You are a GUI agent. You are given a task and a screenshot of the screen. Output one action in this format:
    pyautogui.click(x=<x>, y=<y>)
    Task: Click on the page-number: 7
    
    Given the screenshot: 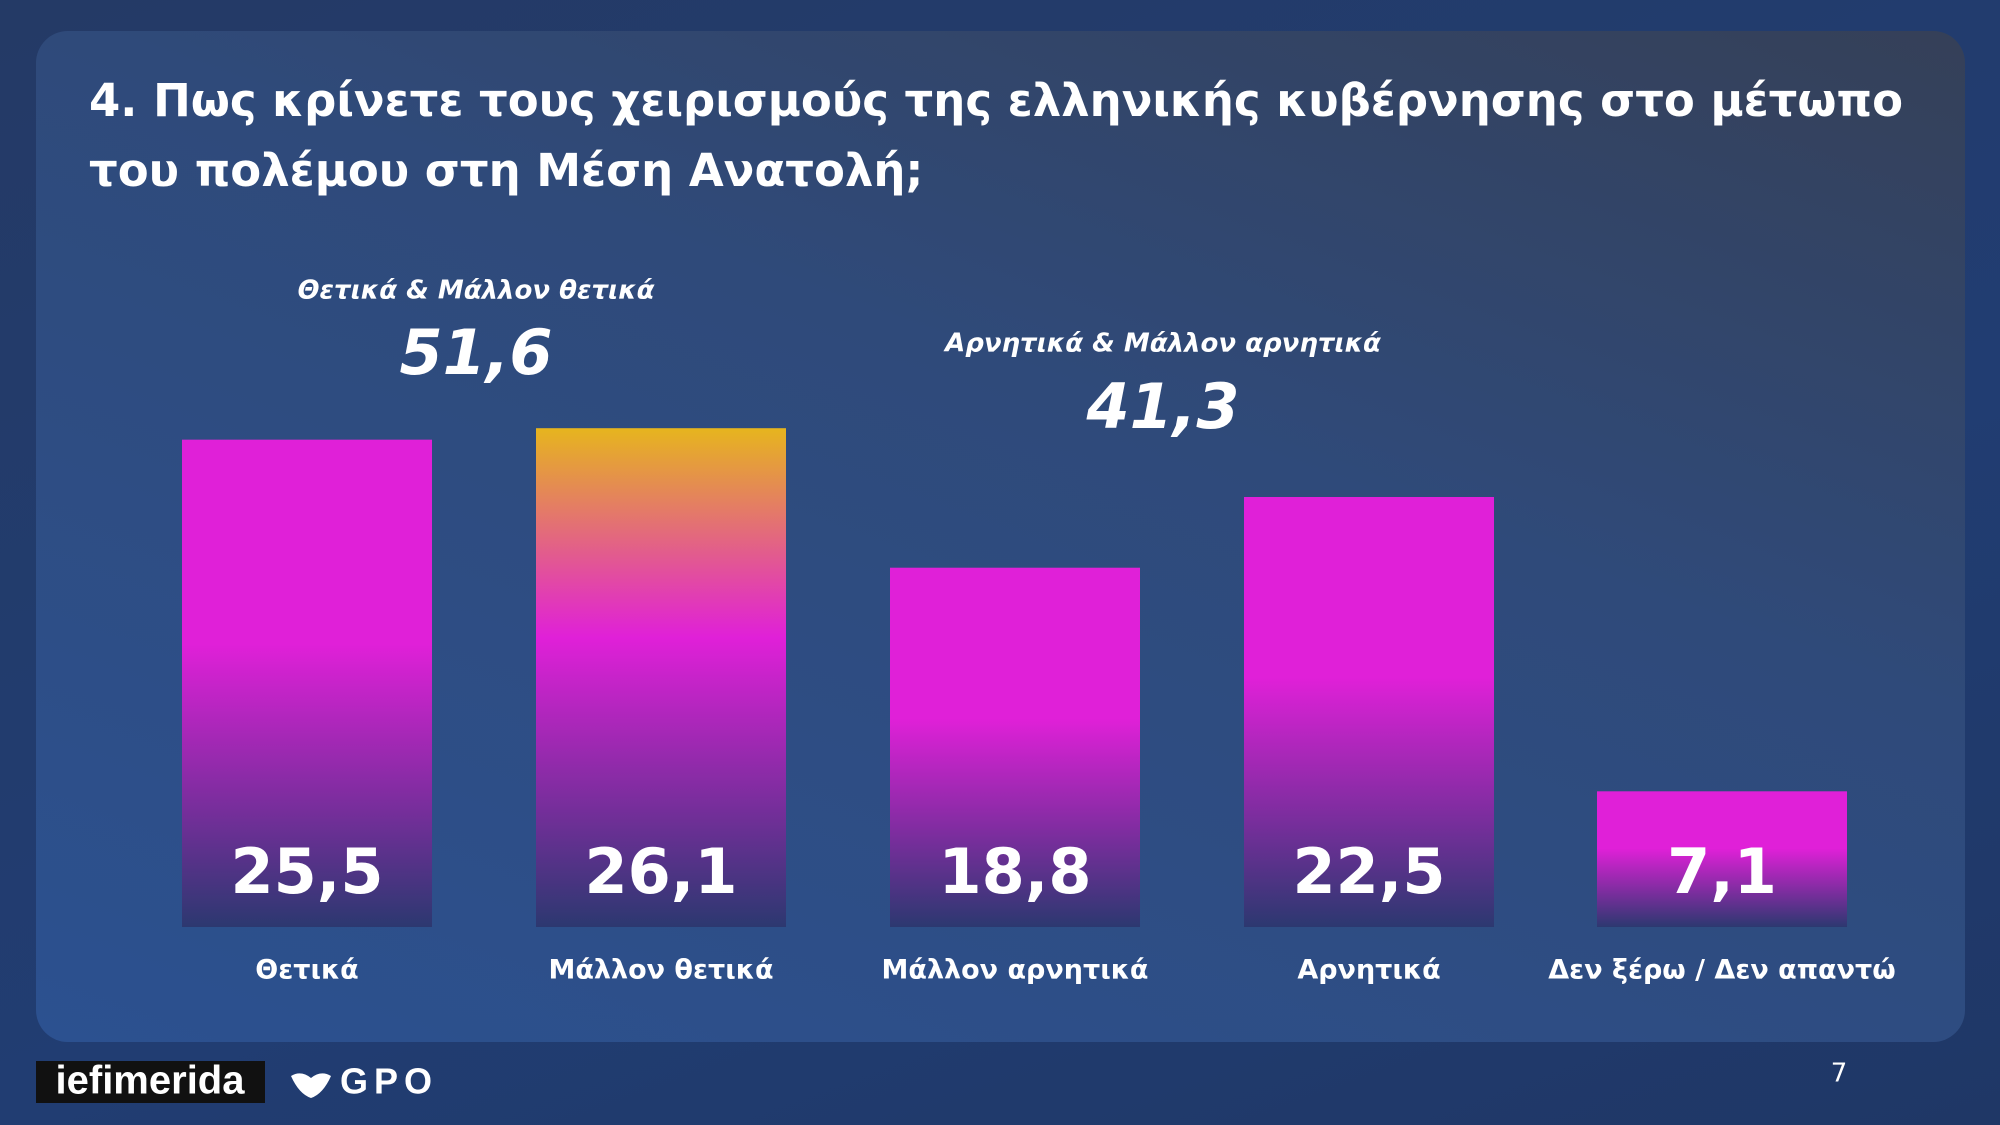 What is the action you would take?
    pyautogui.click(x=1839, y=1074)
    